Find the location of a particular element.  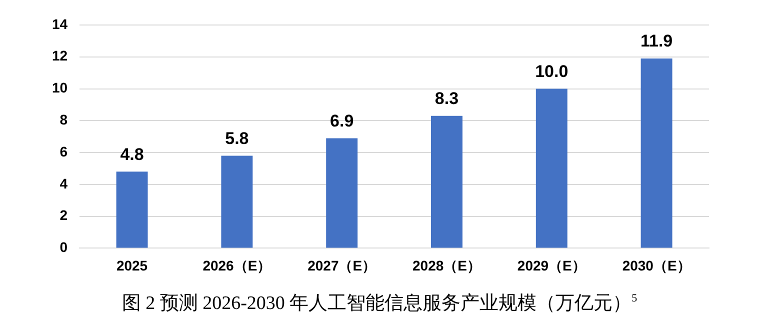

data-label: 11.9 is located at coordinates (656, 41).